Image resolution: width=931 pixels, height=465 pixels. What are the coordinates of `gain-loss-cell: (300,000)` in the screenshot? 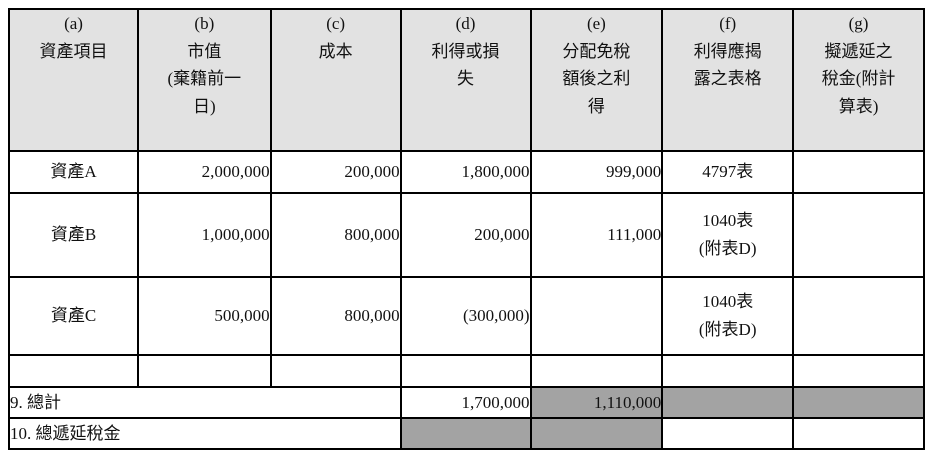 It's located at (465, 316).